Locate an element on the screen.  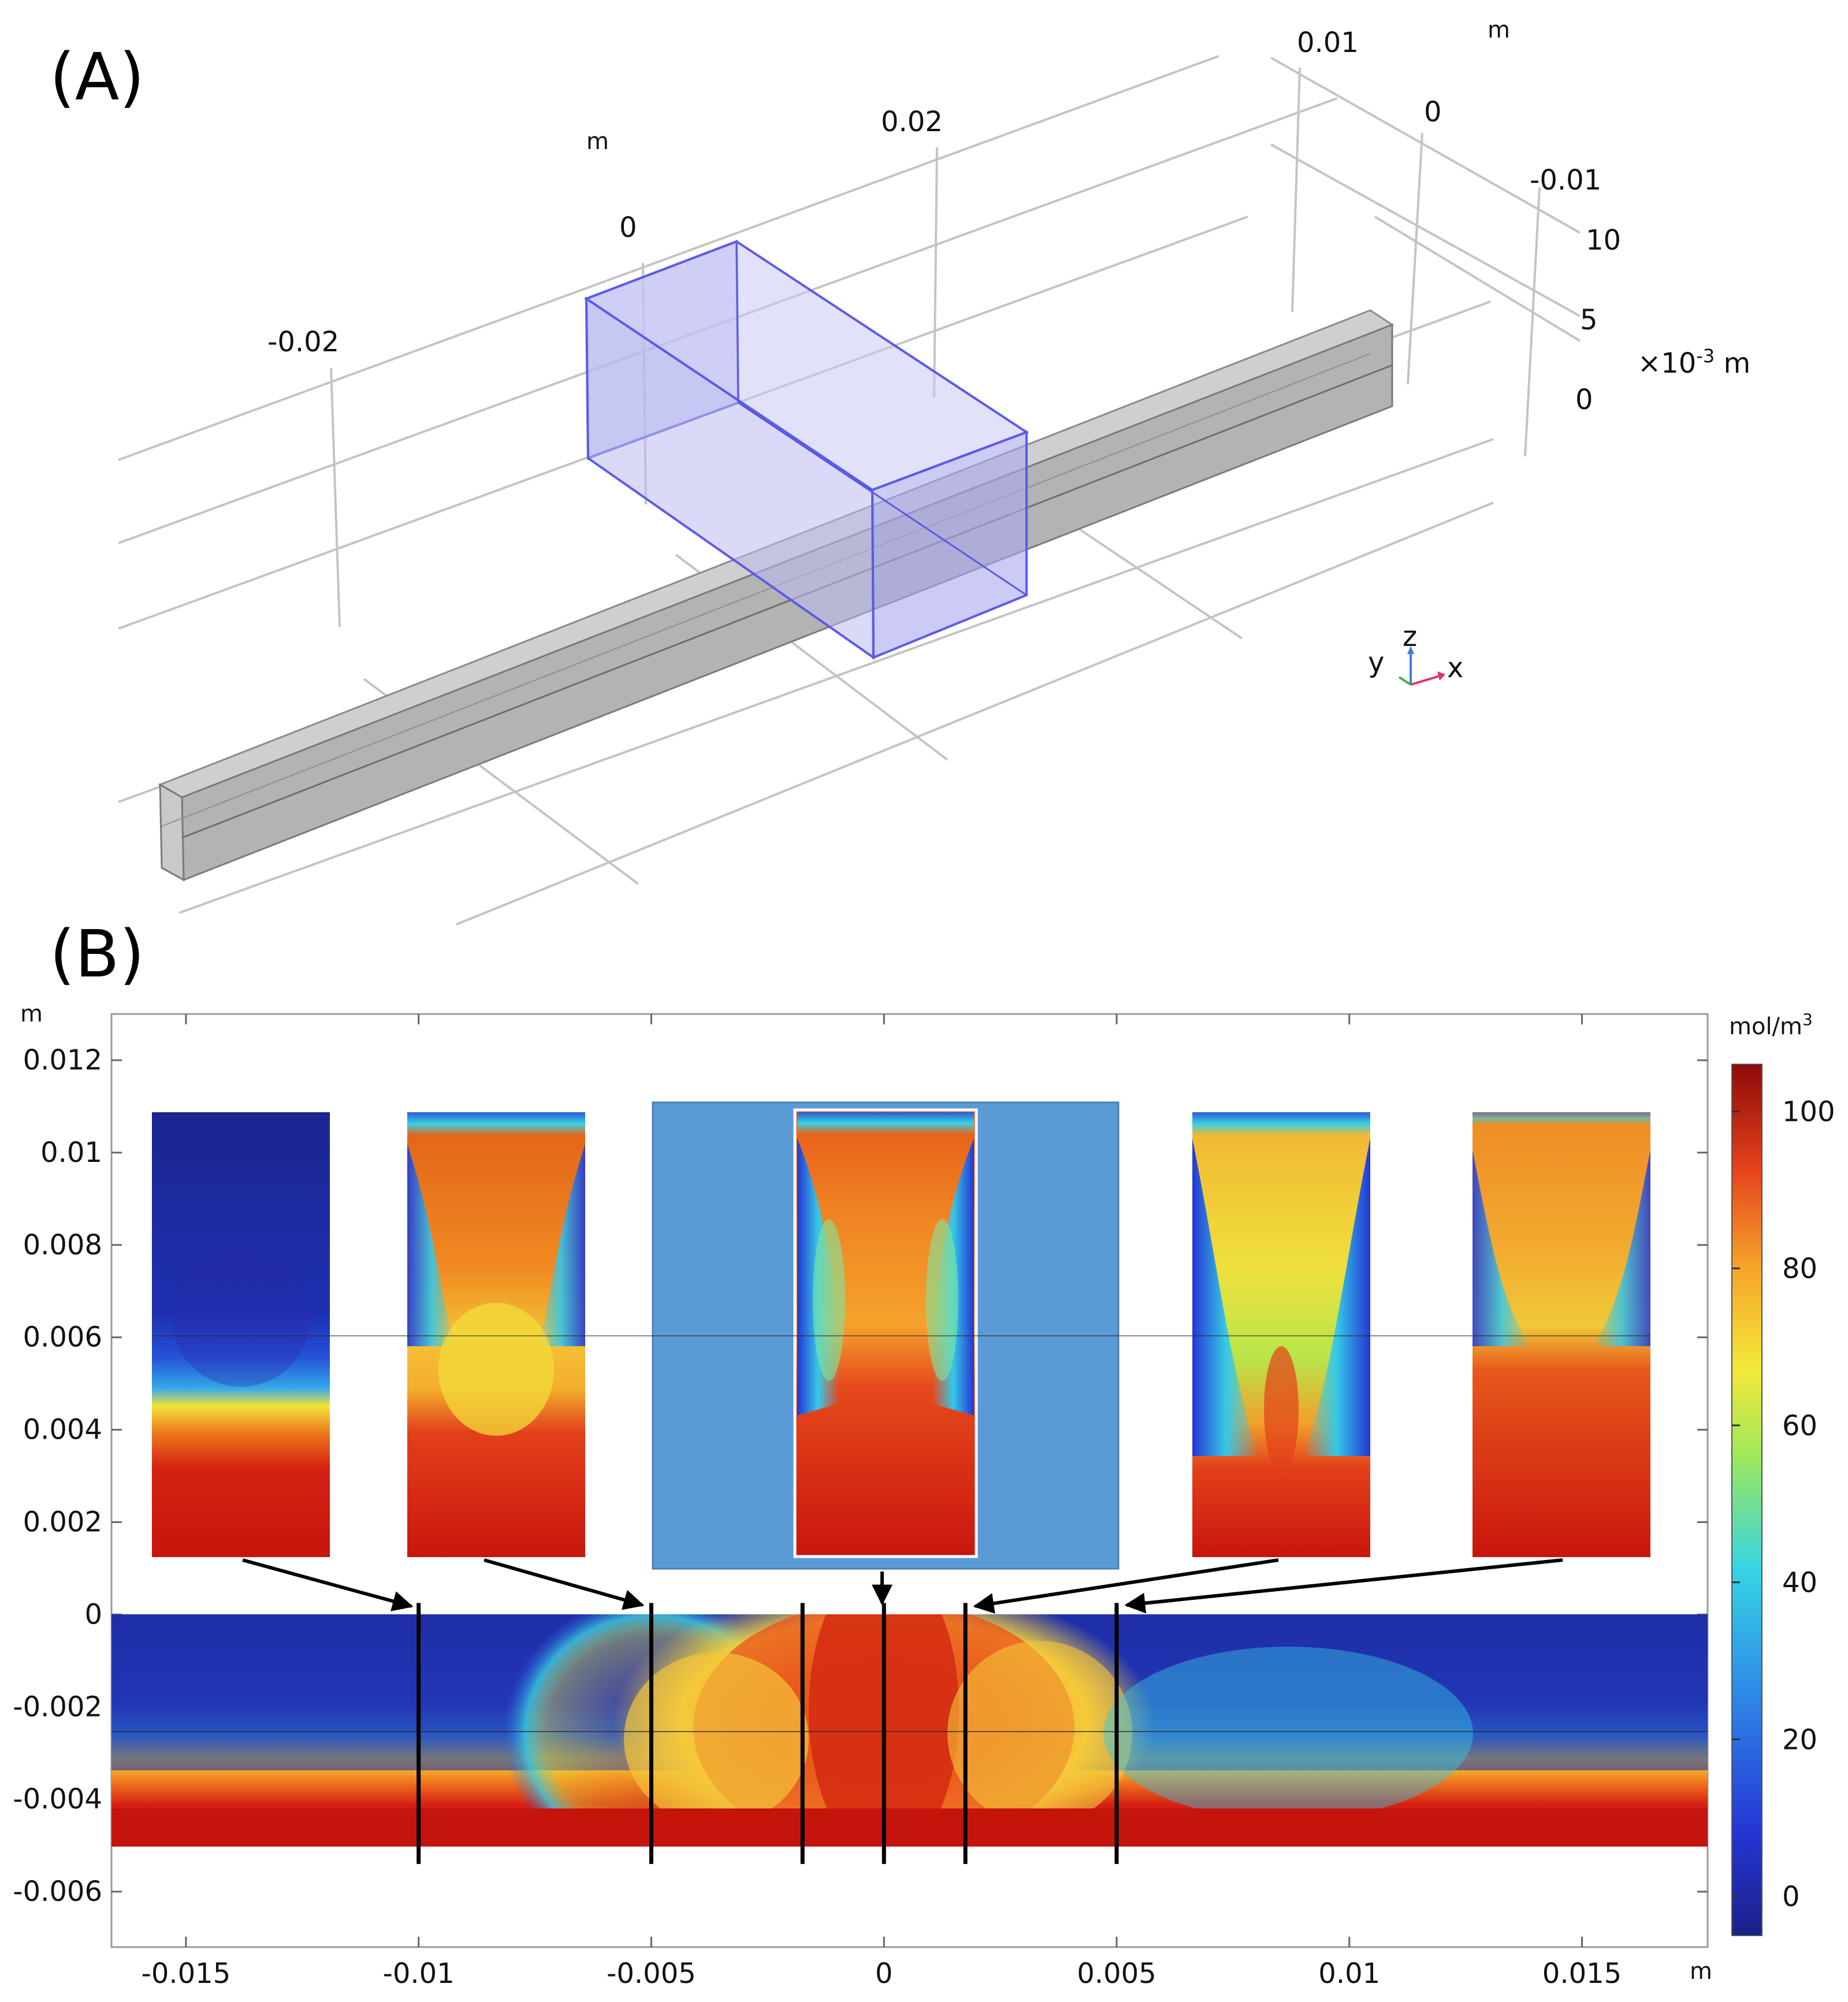
panel-a-x-tick-2: 0 is located at coordinates (628, 227).